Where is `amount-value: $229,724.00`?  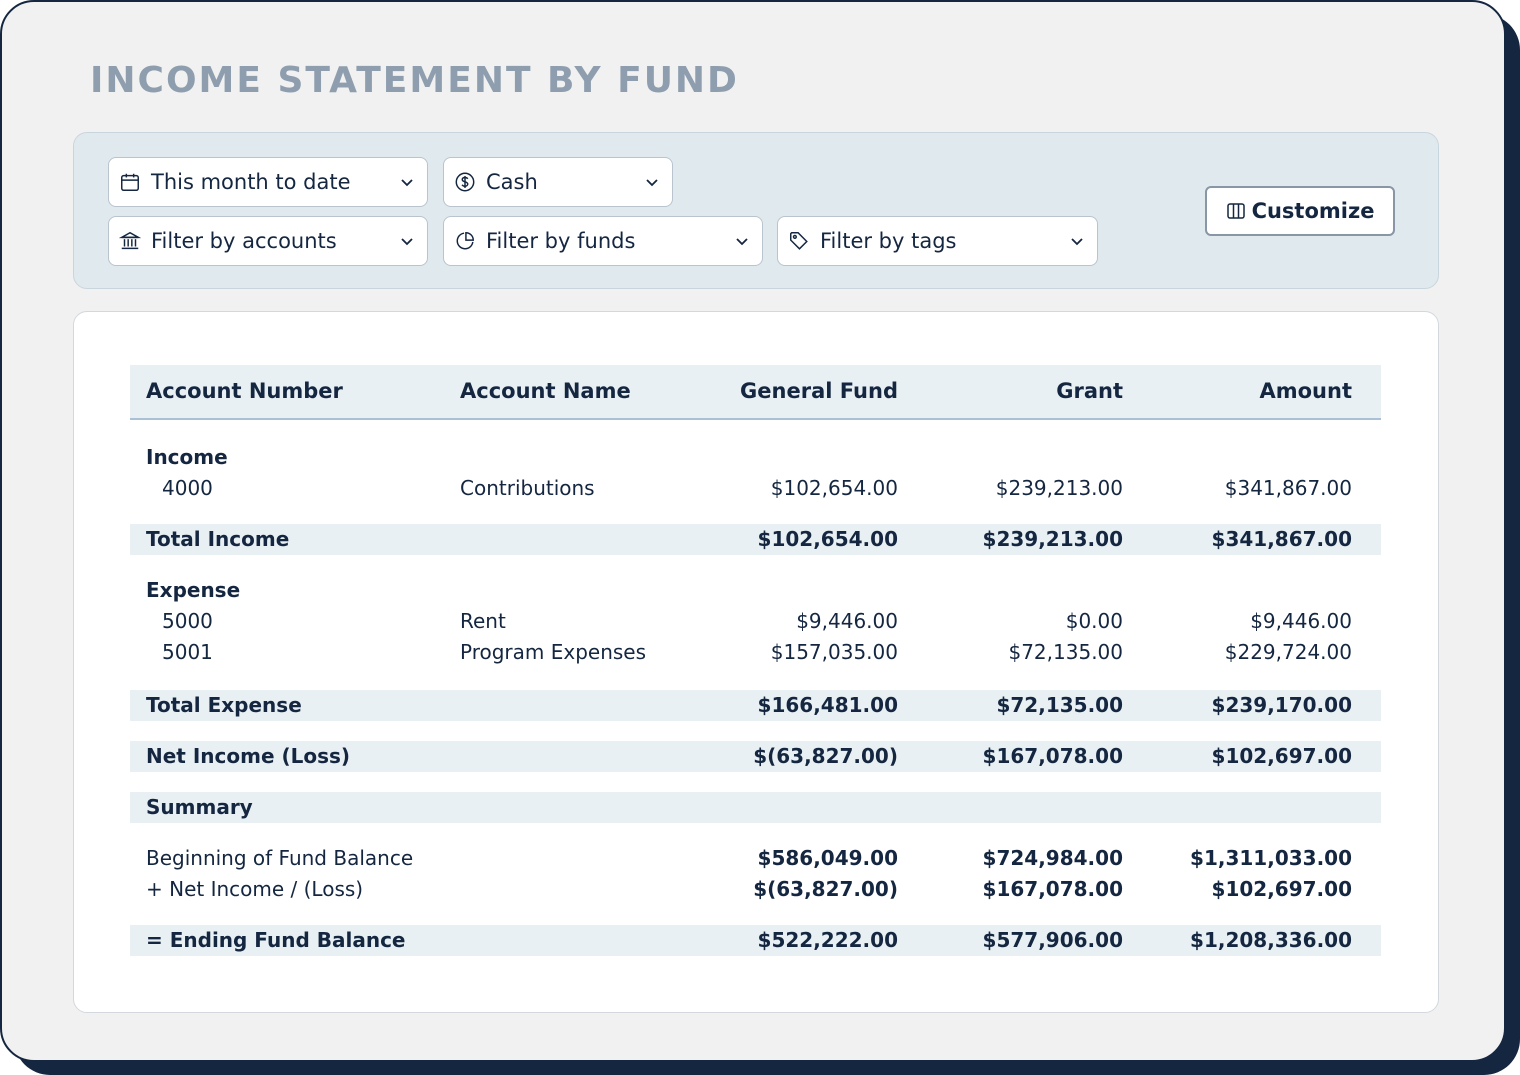 amount-value: $229,724.00 is located at coordinates (1288, 652).